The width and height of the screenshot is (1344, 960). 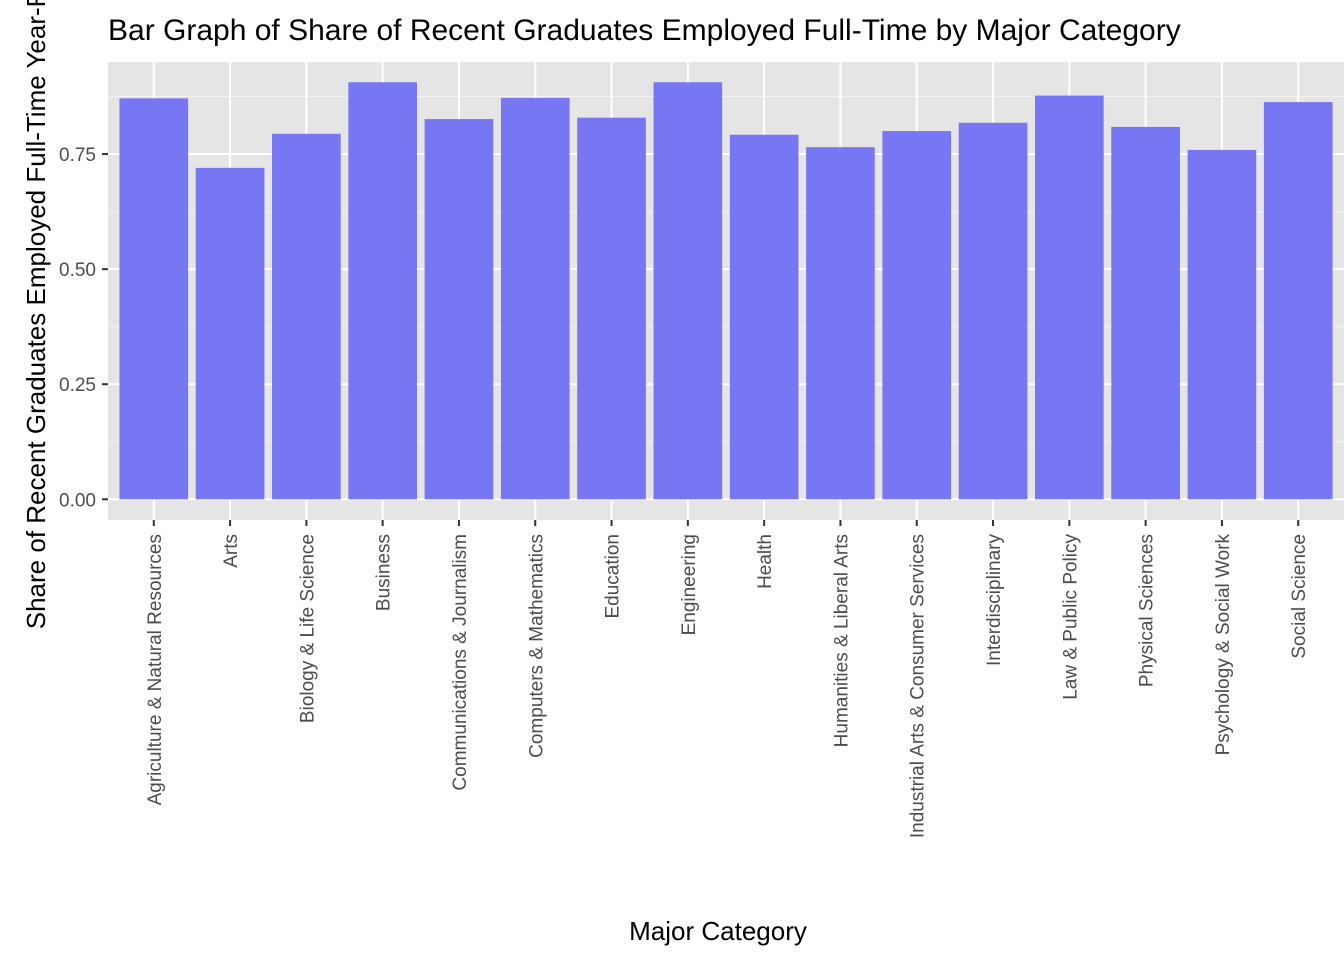 What do you see at coordinates (83, 328) in the screenshot?
I see `y-axis: 0.00 0.25 0.50 0.75` at bounding box center [83, 328].